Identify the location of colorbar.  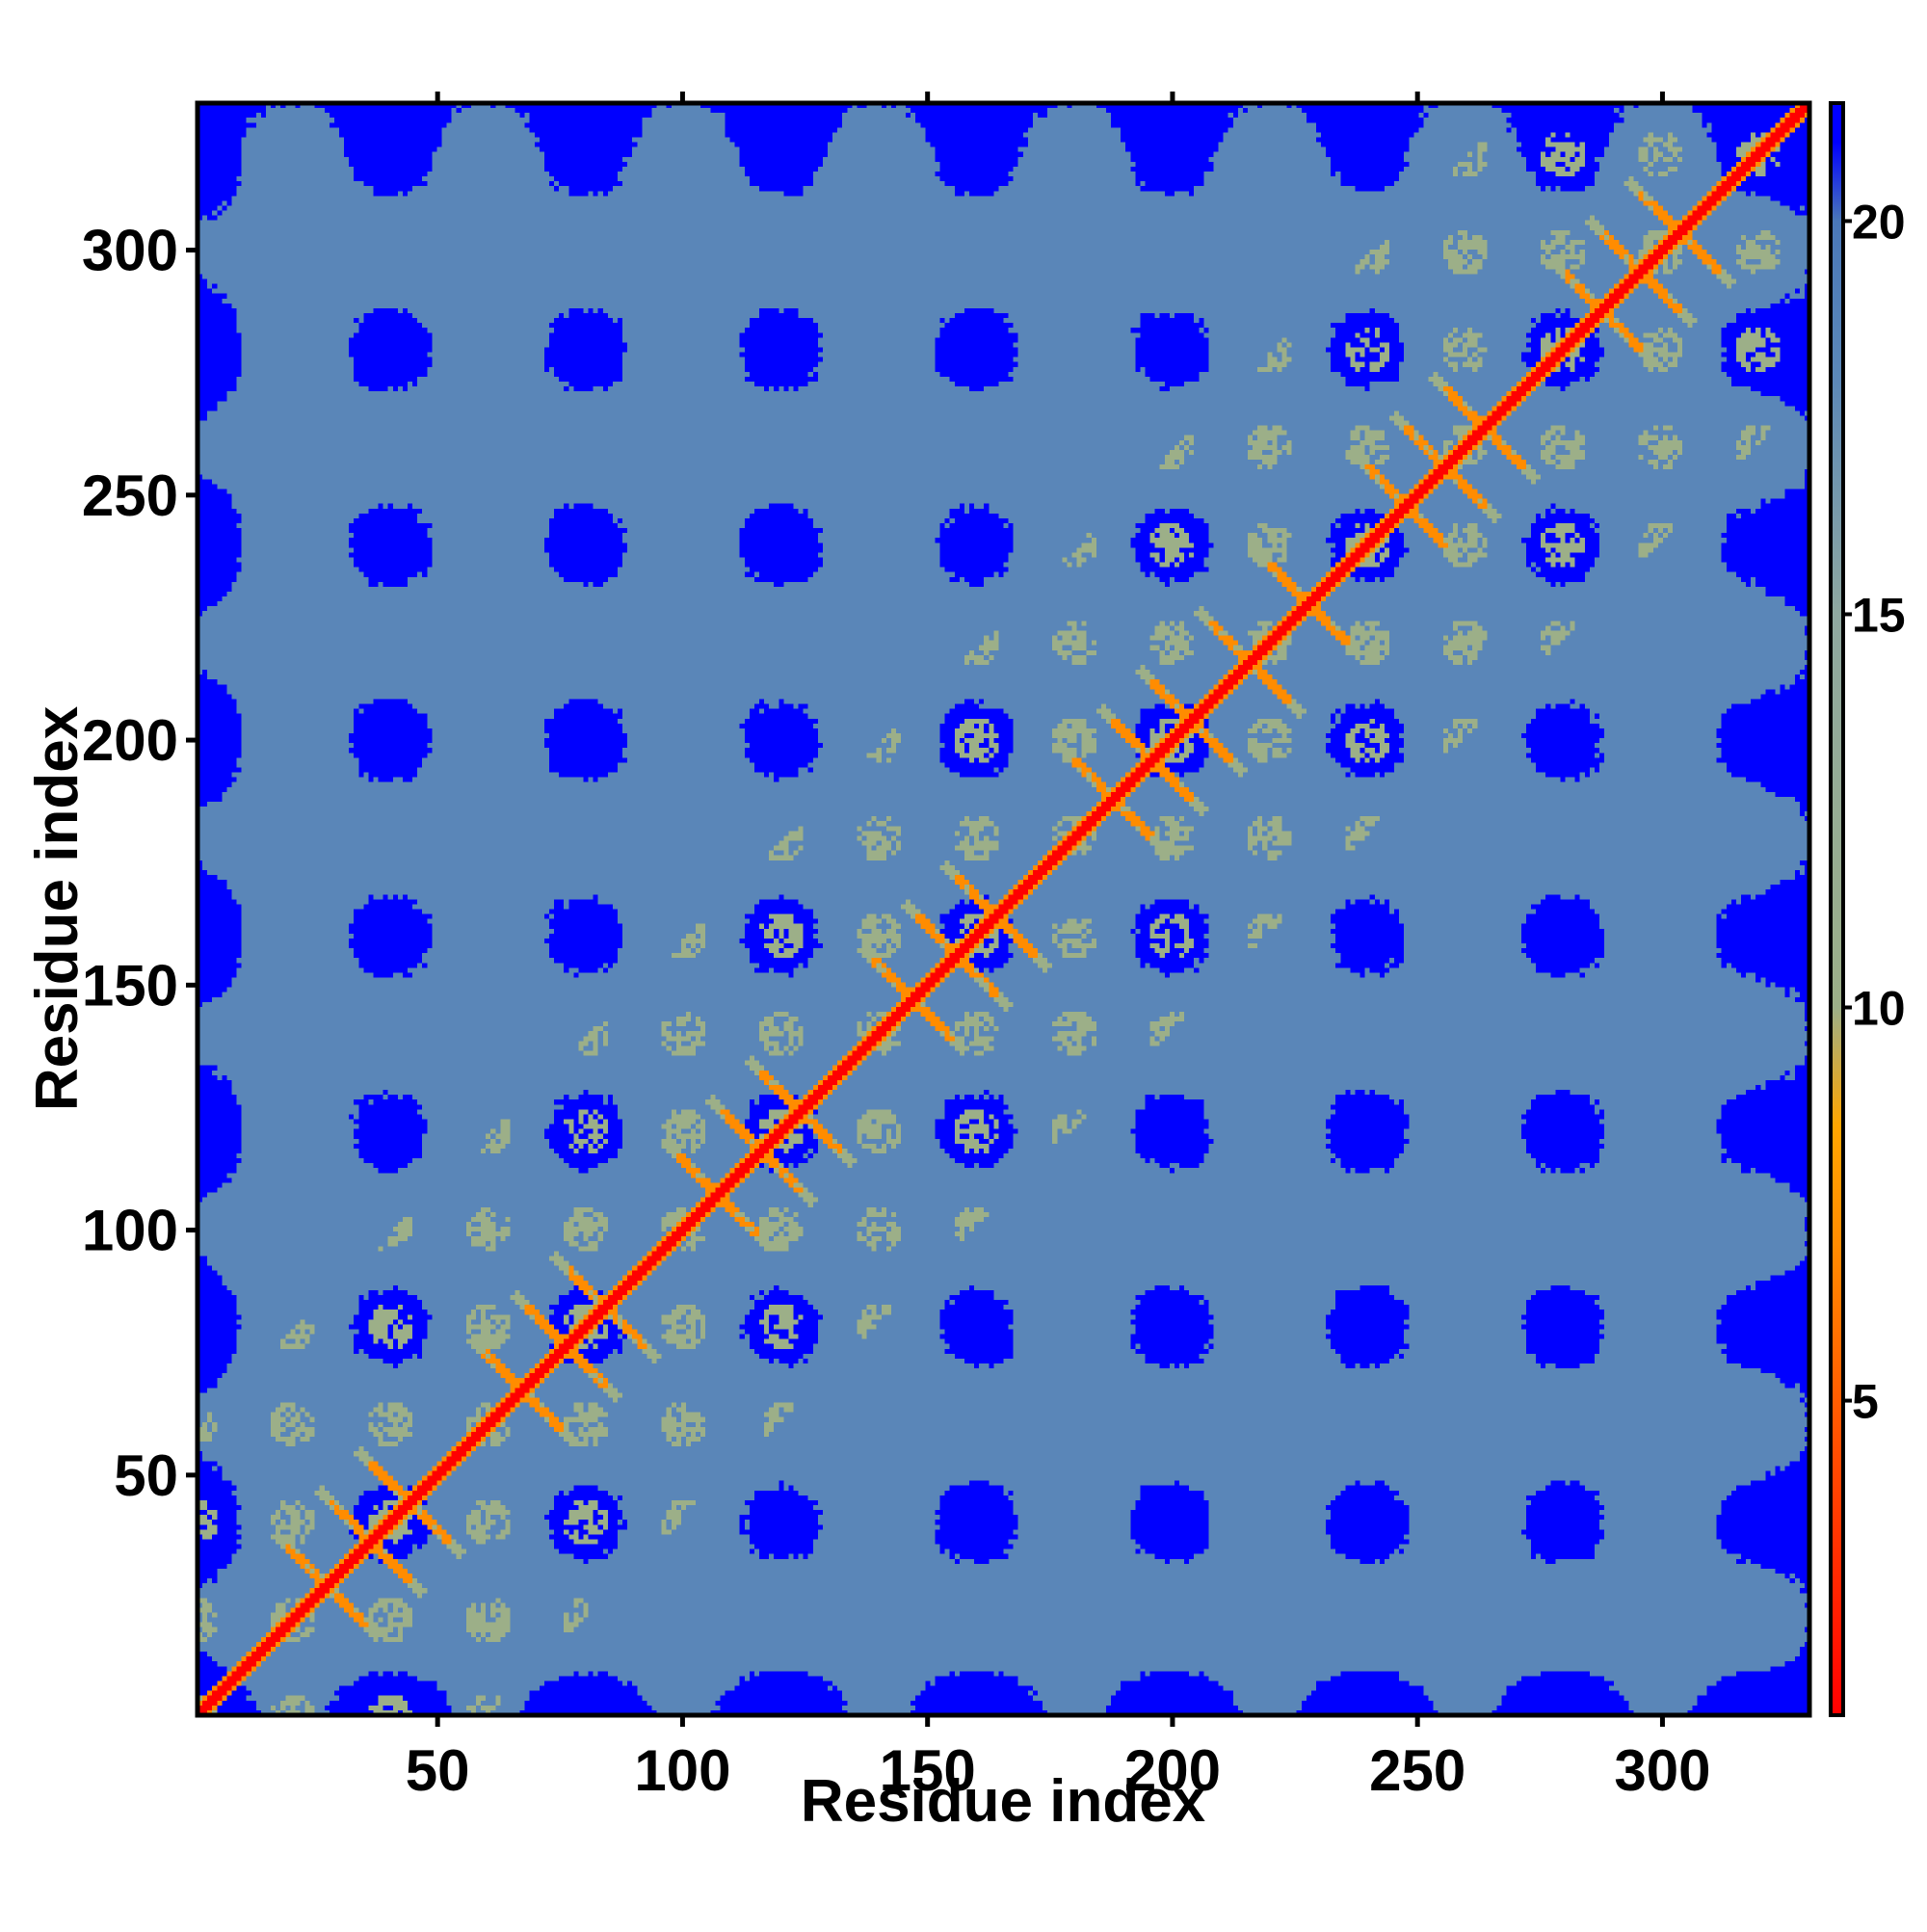
(1837, 909).